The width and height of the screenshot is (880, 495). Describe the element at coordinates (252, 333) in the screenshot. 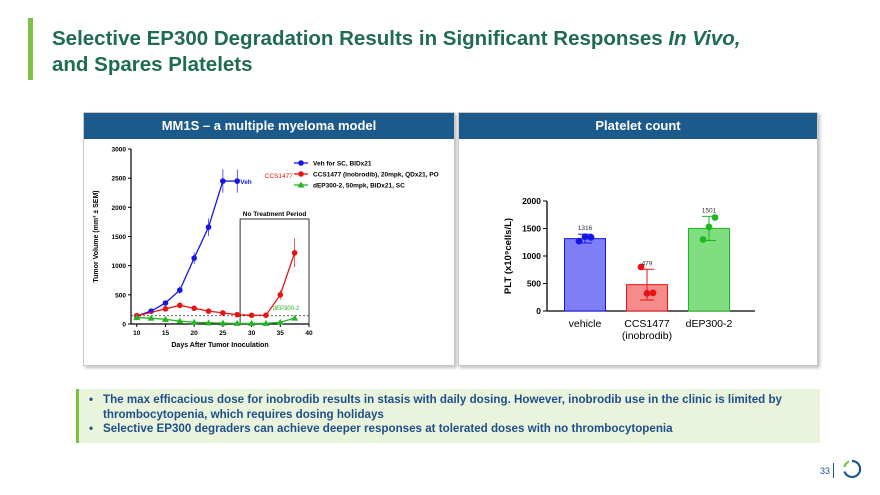

I see `x-tick-label: 30` at that location.